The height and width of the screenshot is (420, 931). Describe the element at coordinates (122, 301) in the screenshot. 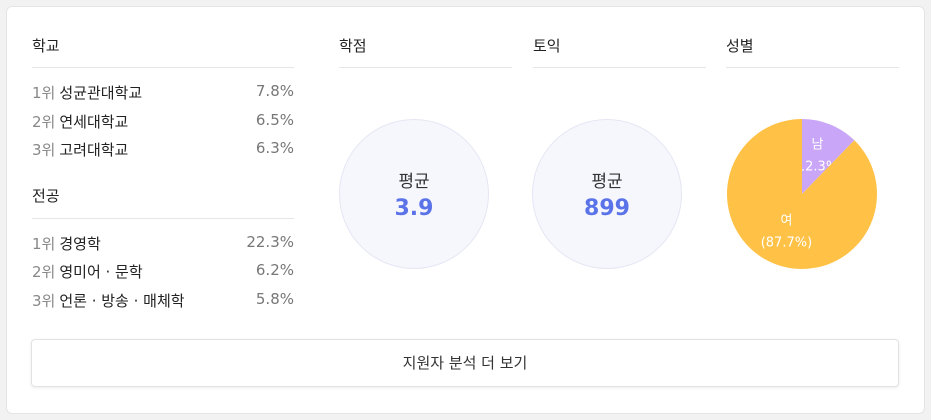

I see `major-name: 언론 · 방송 · 매체학` at that location.